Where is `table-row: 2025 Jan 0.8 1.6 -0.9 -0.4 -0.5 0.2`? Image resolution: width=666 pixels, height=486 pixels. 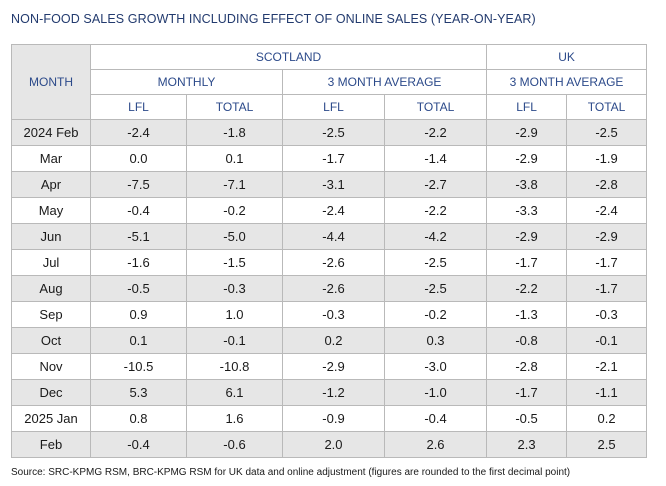 table-row: 2025 Jan 0.8 1.6 -0.9 -0.4 -0.5 0.2 is located at coordinates (329, 418).